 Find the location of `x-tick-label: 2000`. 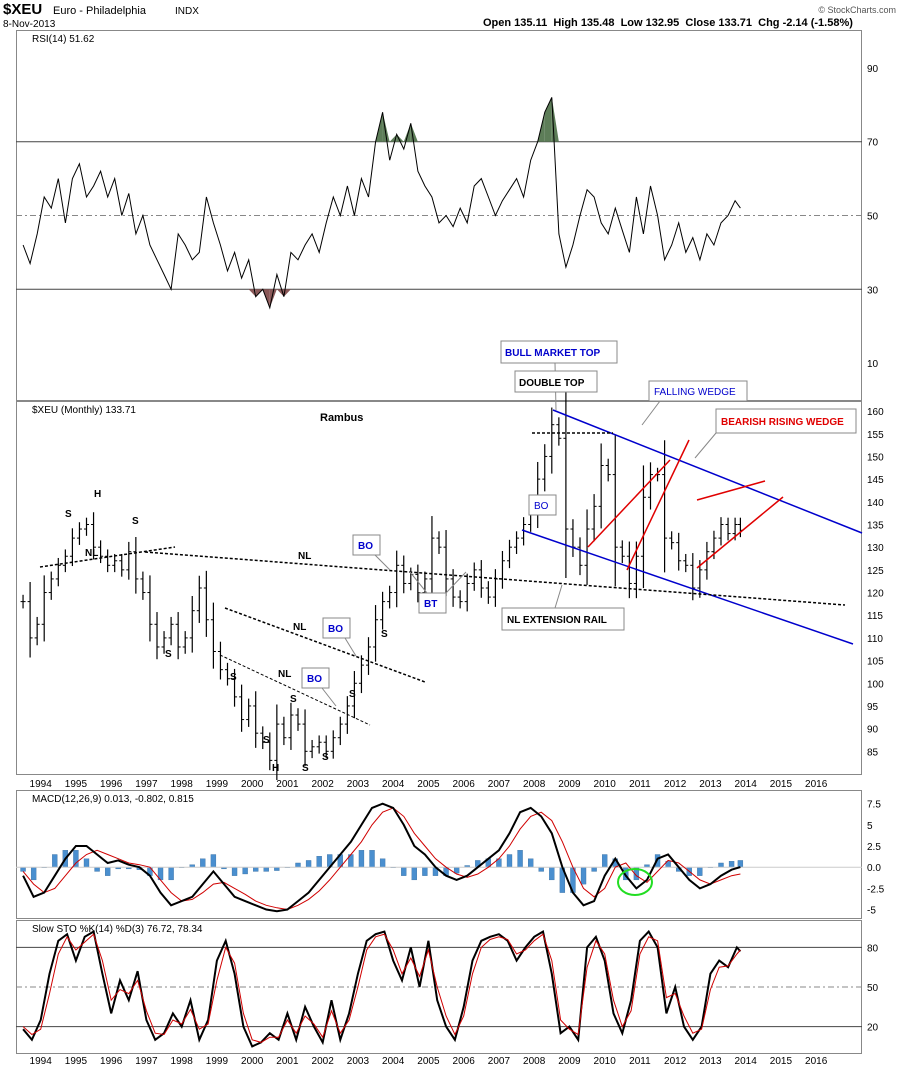

x-tick-label: 2000 is located at coordinates (252, 784).